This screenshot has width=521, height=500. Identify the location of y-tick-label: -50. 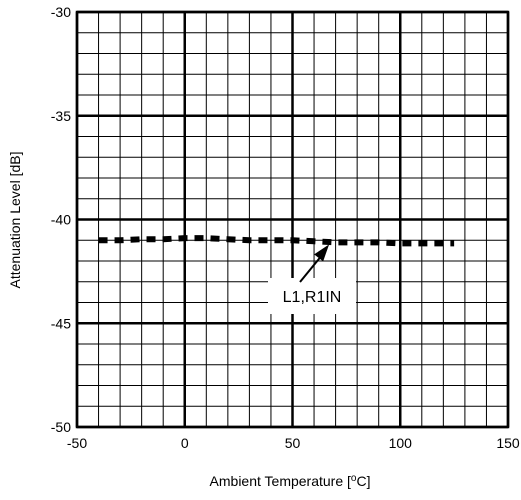
(61, 427).